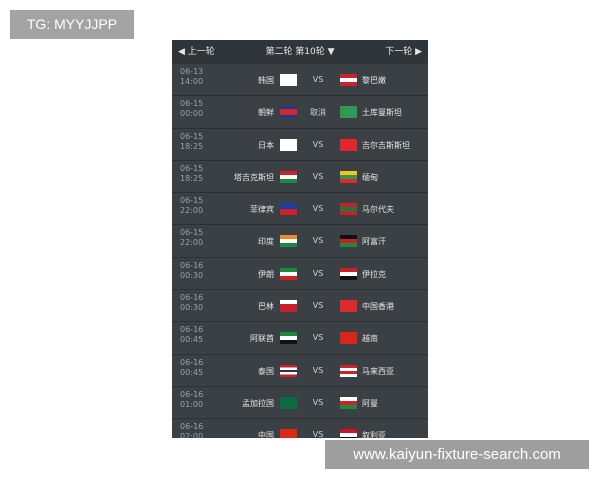 Image resolution: width=600 pixels, height=480 pixels. I want to click on caret-right-icon: ▶, so click(417, 52).